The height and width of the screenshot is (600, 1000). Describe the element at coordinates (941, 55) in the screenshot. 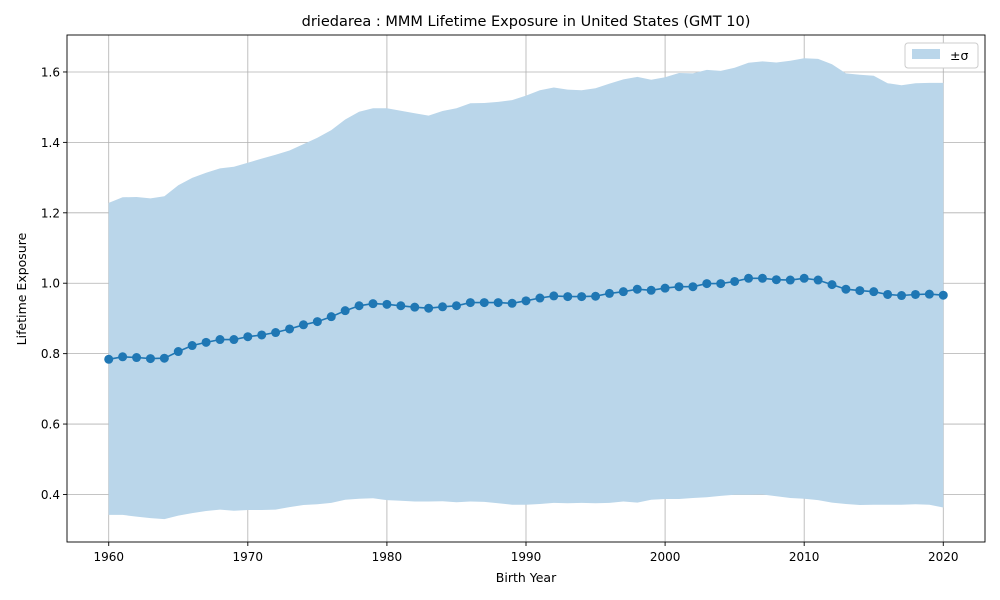

I see `legend: ±σ` at that location.